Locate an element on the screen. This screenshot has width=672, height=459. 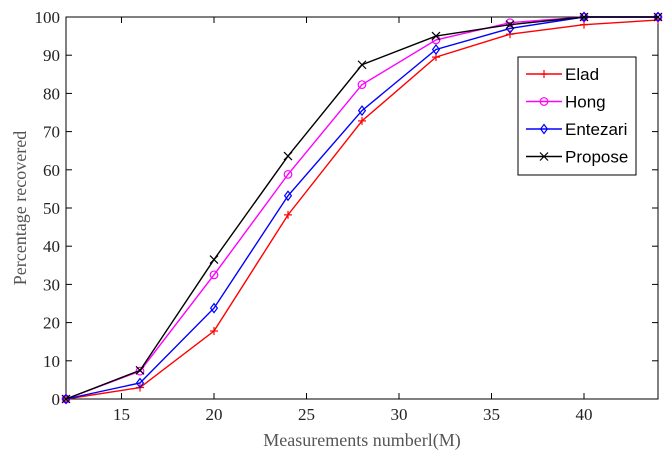
legend-label-hong: Hong is located at coordinates (585, 102).